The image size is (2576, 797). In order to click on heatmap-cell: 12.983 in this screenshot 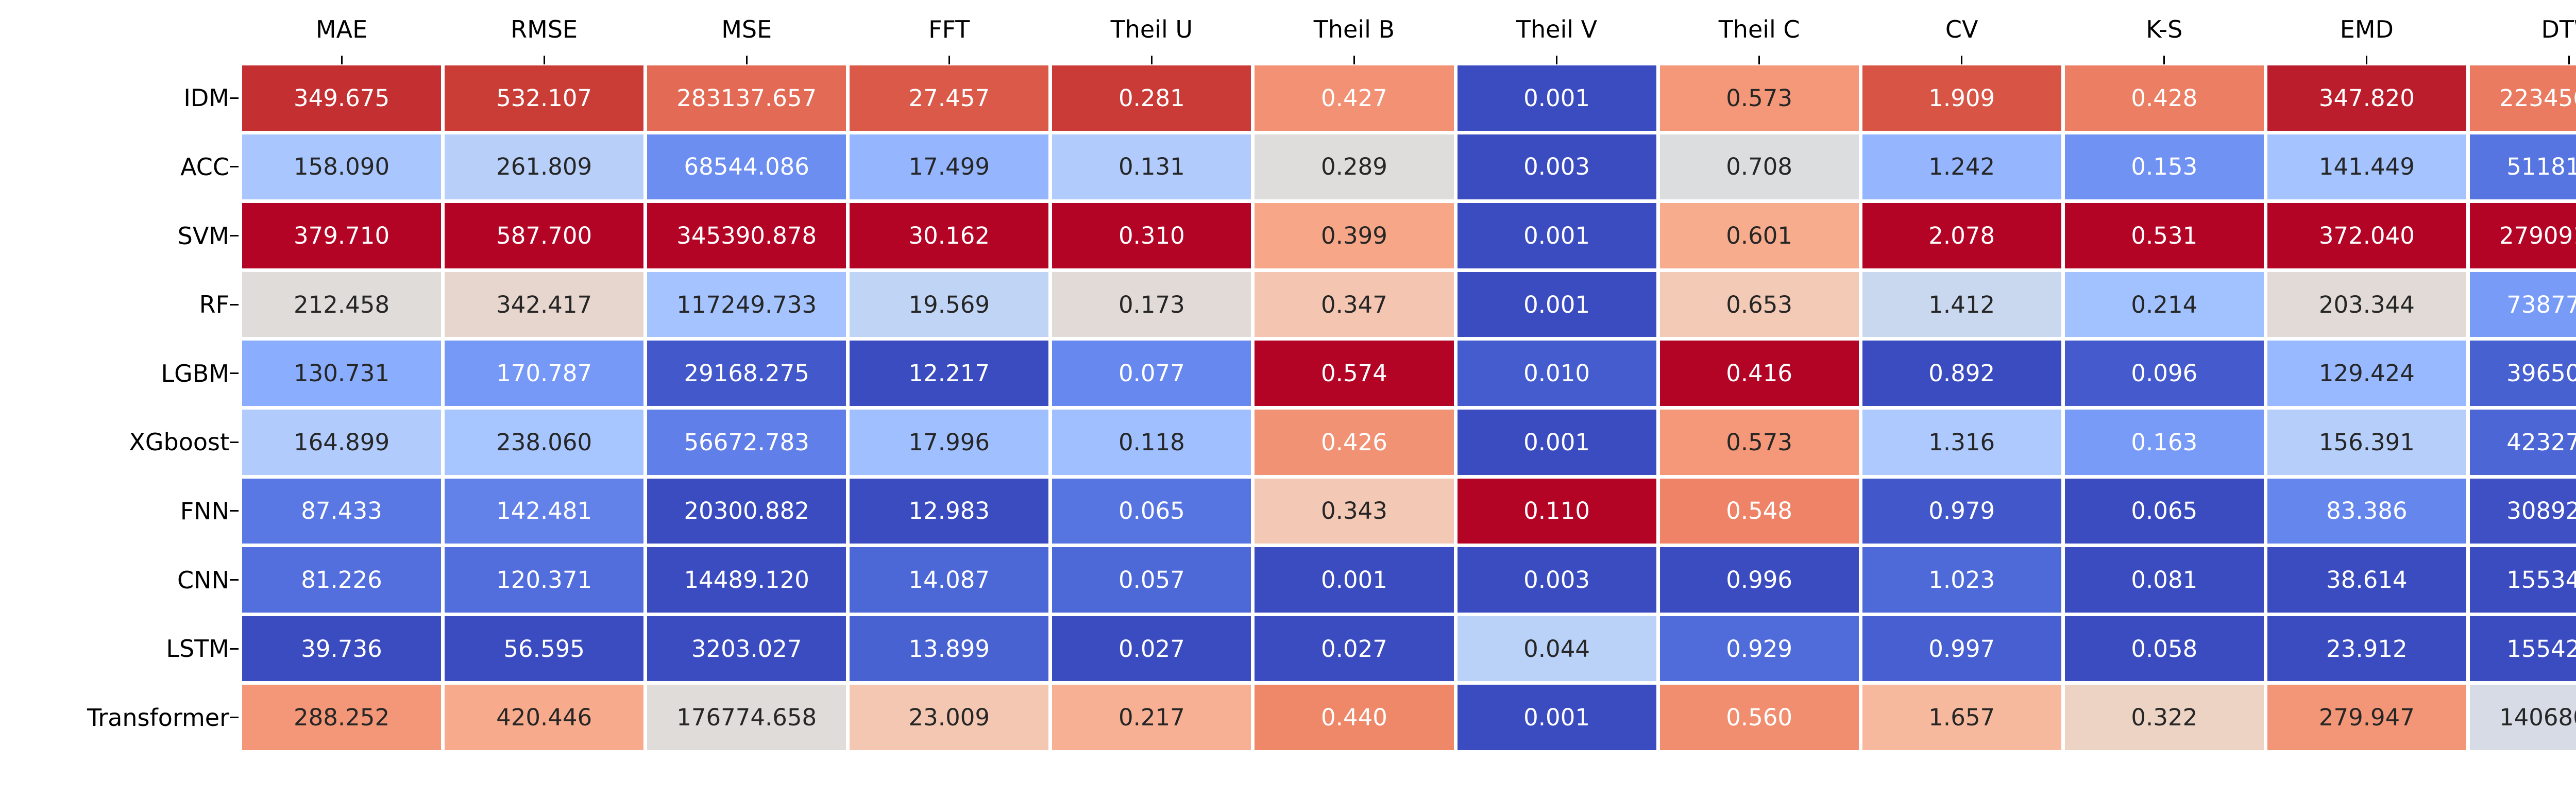, I will do `click(949, 511)`.